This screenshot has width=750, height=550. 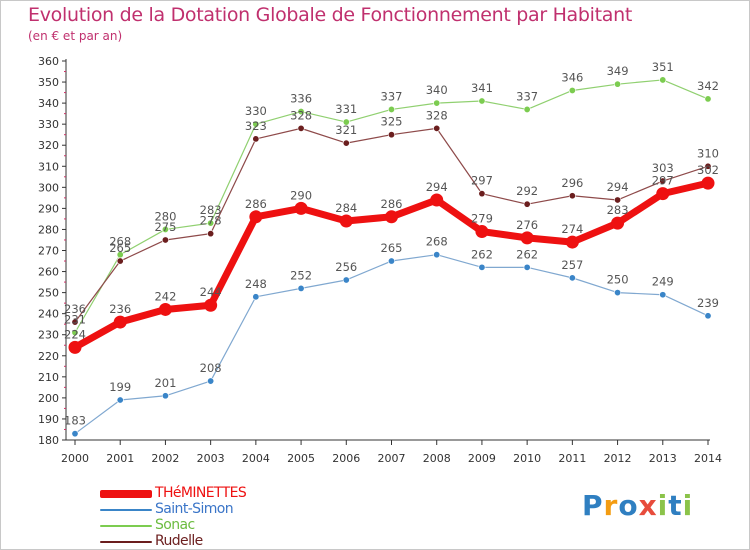 I want to click on data-label-saint-simon: 268, so click(x=437, y=242).